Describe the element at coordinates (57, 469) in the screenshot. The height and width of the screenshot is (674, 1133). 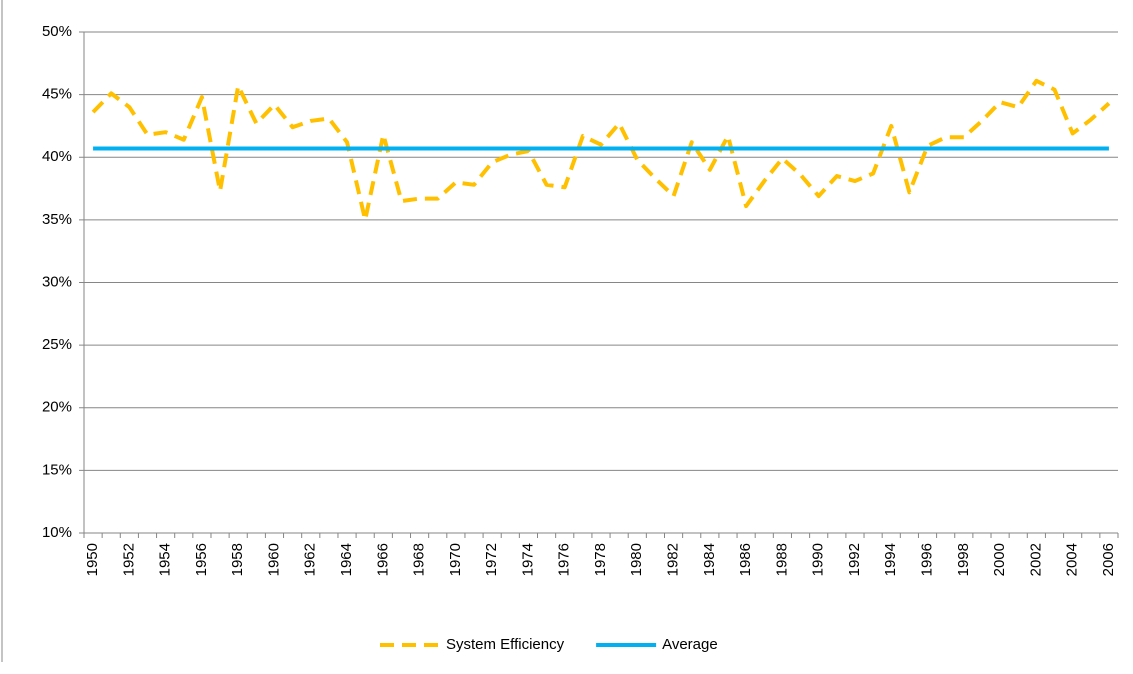
I see `y-tick-label: 15%` at that location.